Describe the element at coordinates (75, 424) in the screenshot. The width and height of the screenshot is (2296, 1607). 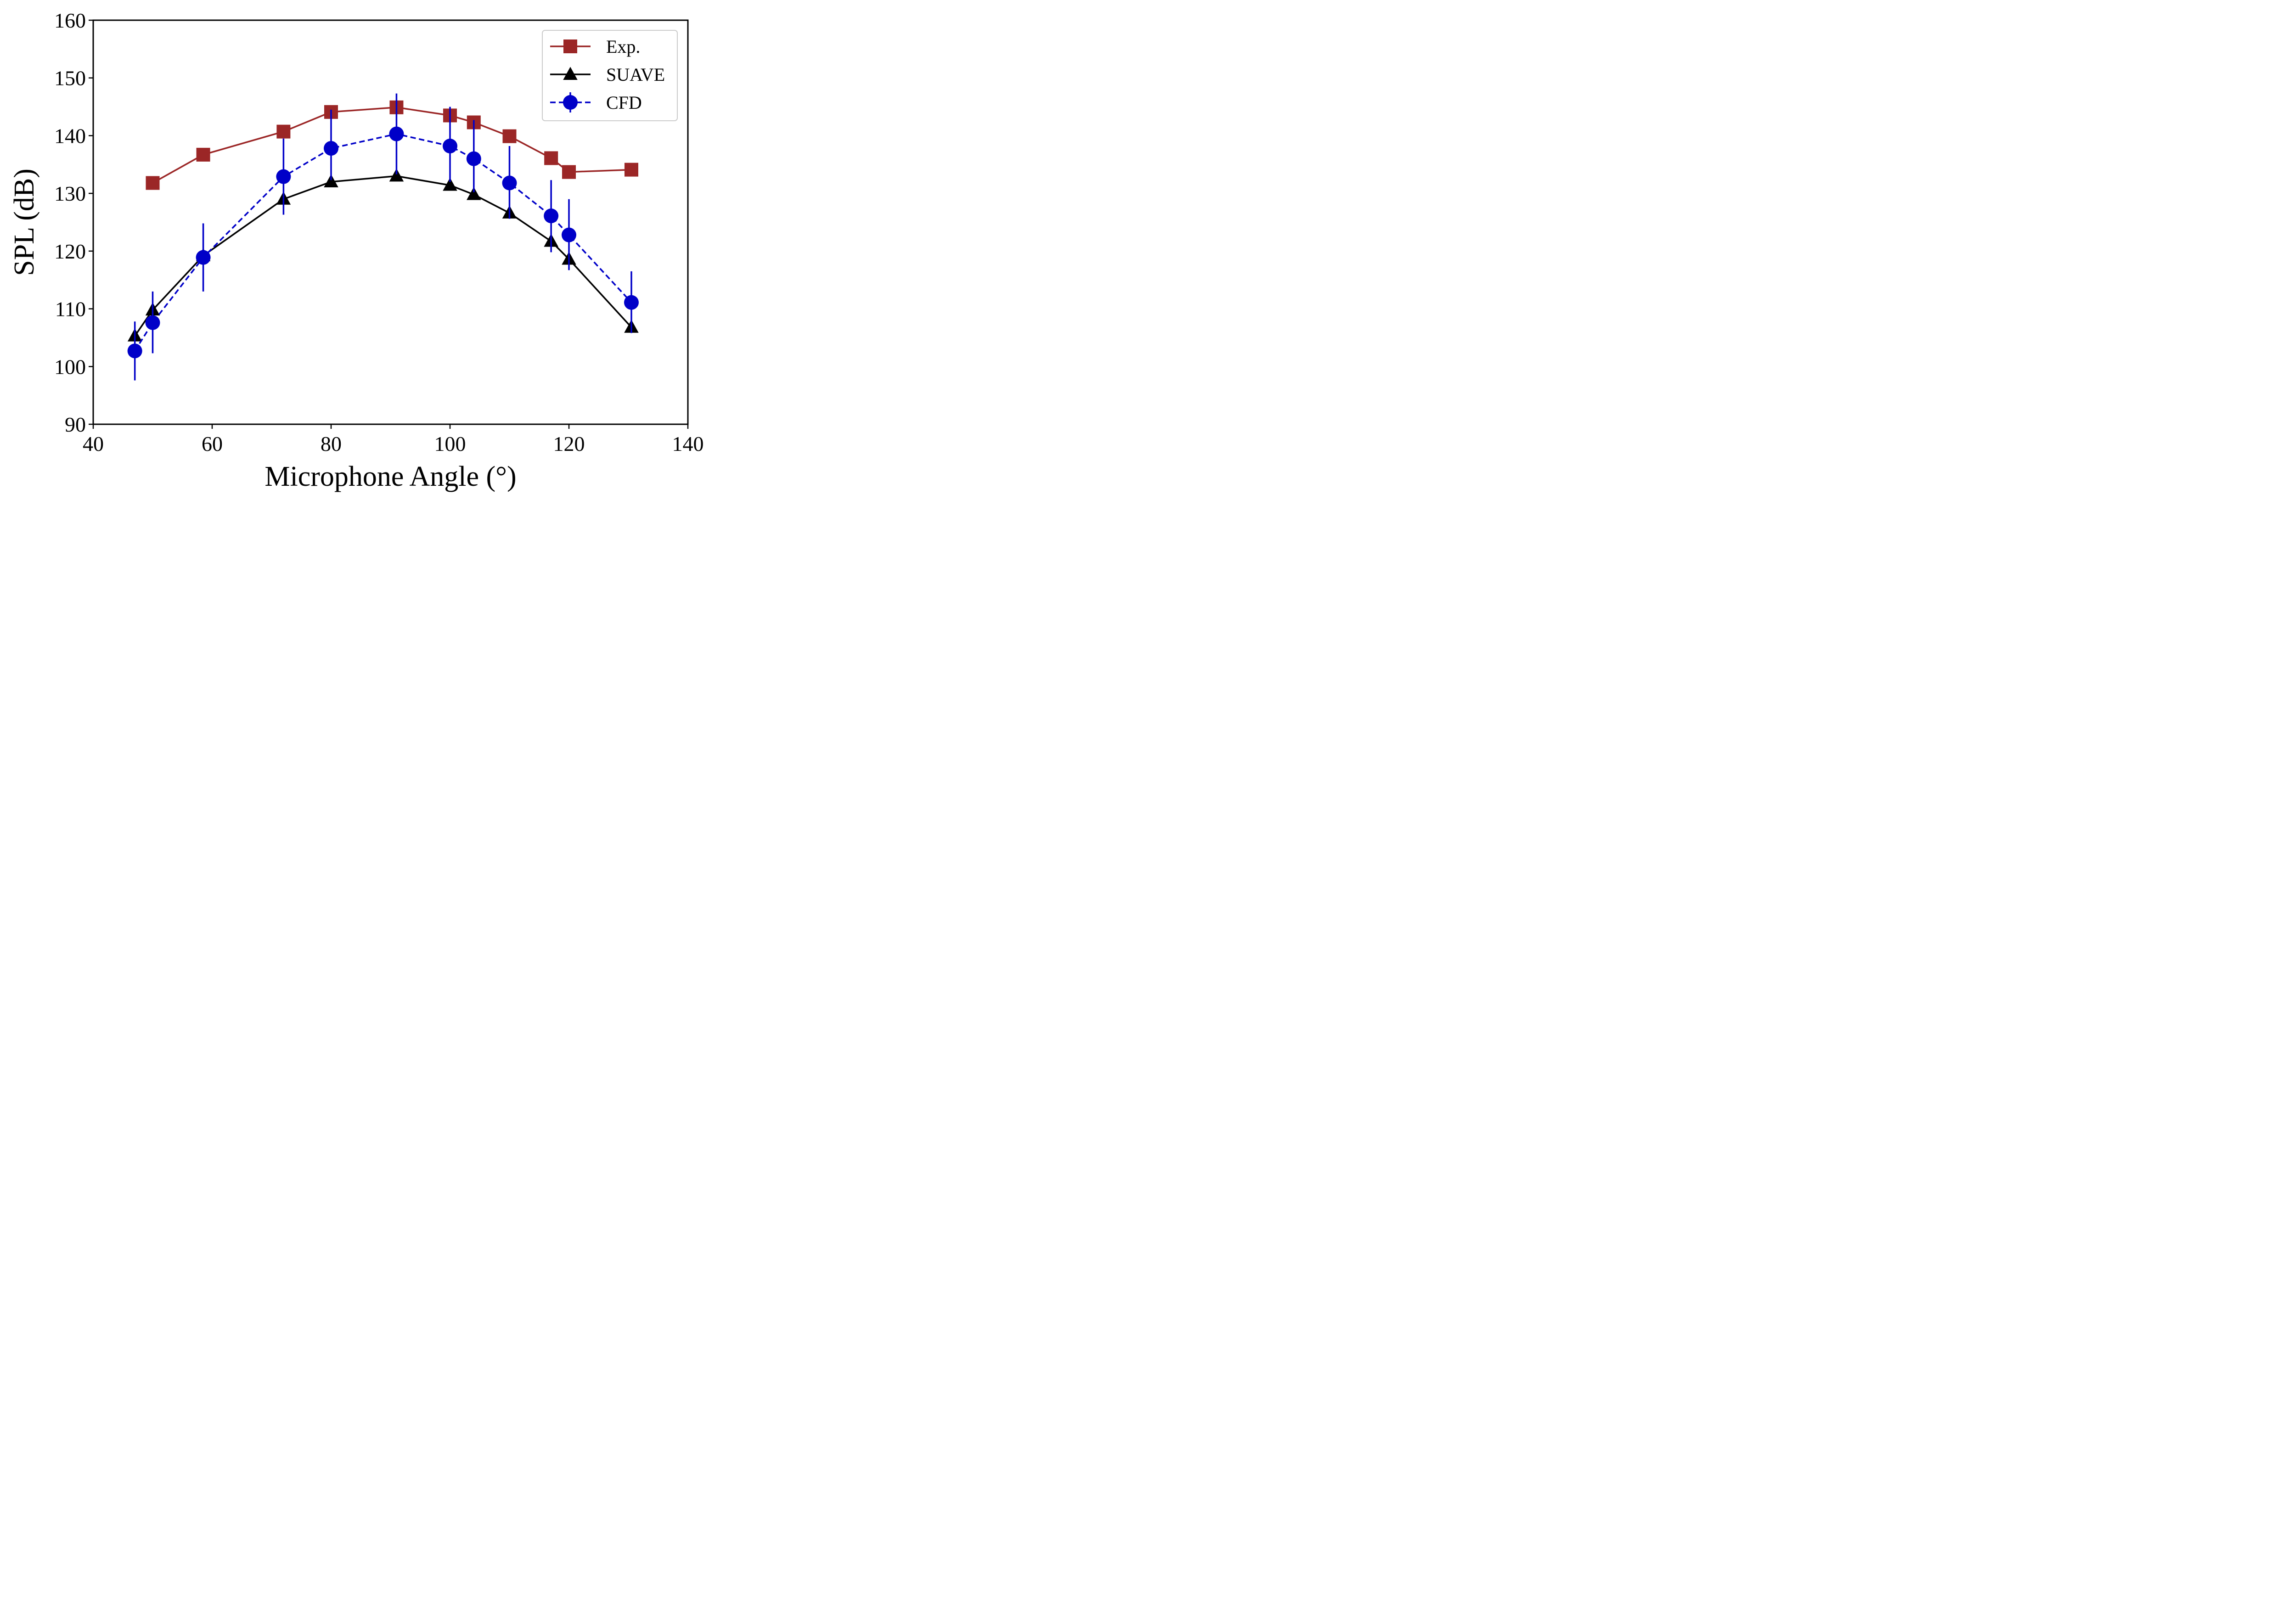
I see `y-tick-label: 90` at that location.